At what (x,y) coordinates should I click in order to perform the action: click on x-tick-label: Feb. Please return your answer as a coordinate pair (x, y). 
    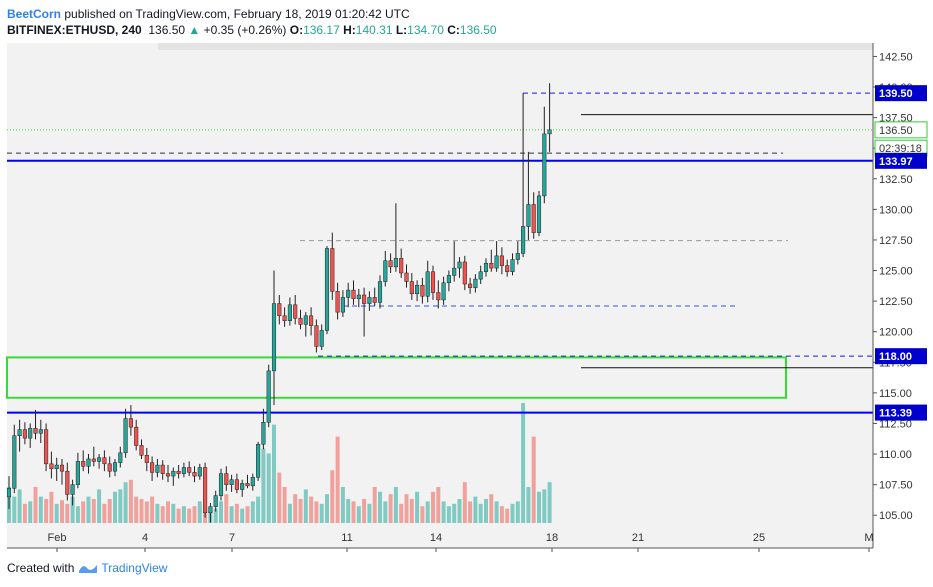
    Looking at the image, I should click on (57, 538).